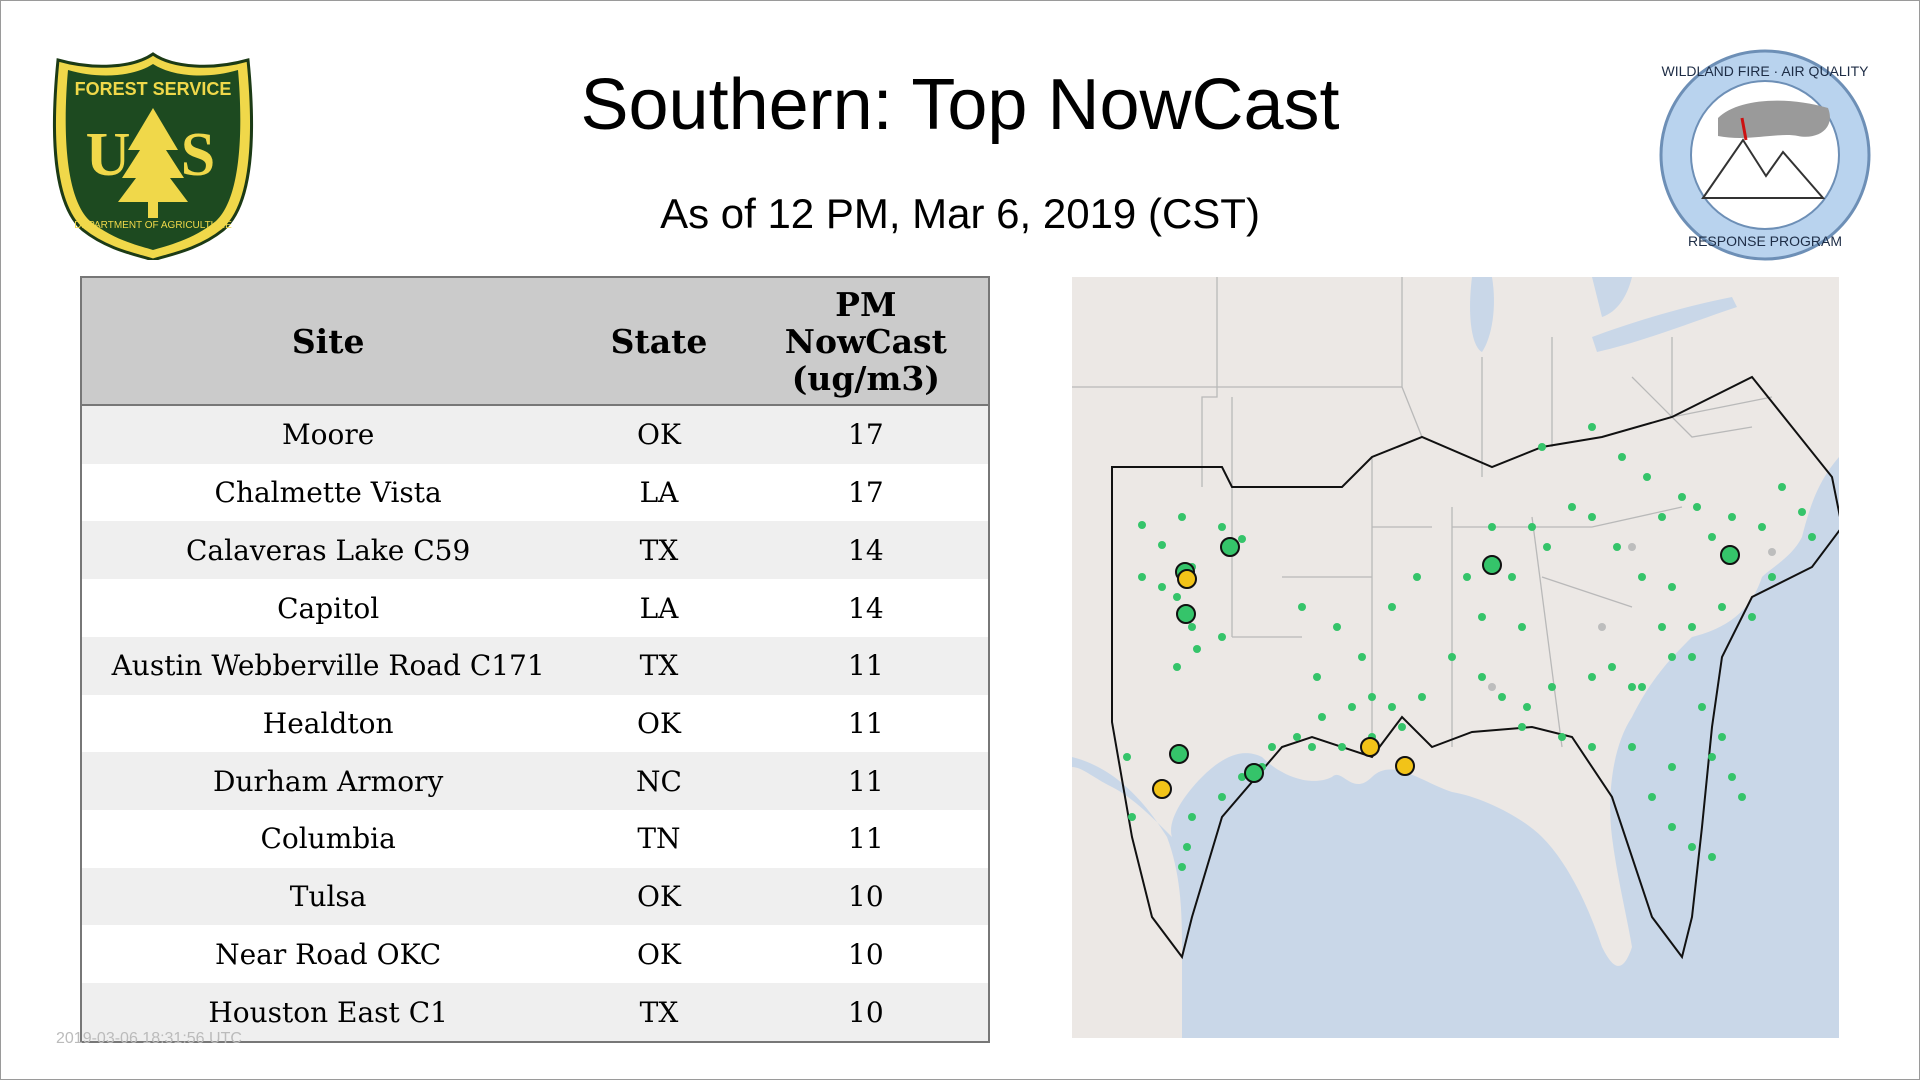  What do you see at coordinates (328, 492) in the screenshot?
I see `site-cell: Chalmette Vista` at bounding box center [328, 492].